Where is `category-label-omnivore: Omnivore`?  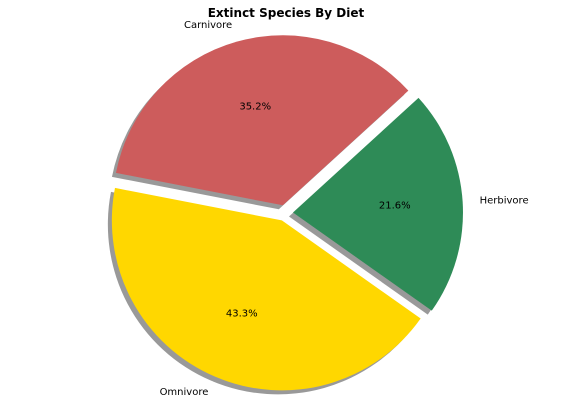 category-label-omnivore: Omnivore is located at coordinates (184, 392).